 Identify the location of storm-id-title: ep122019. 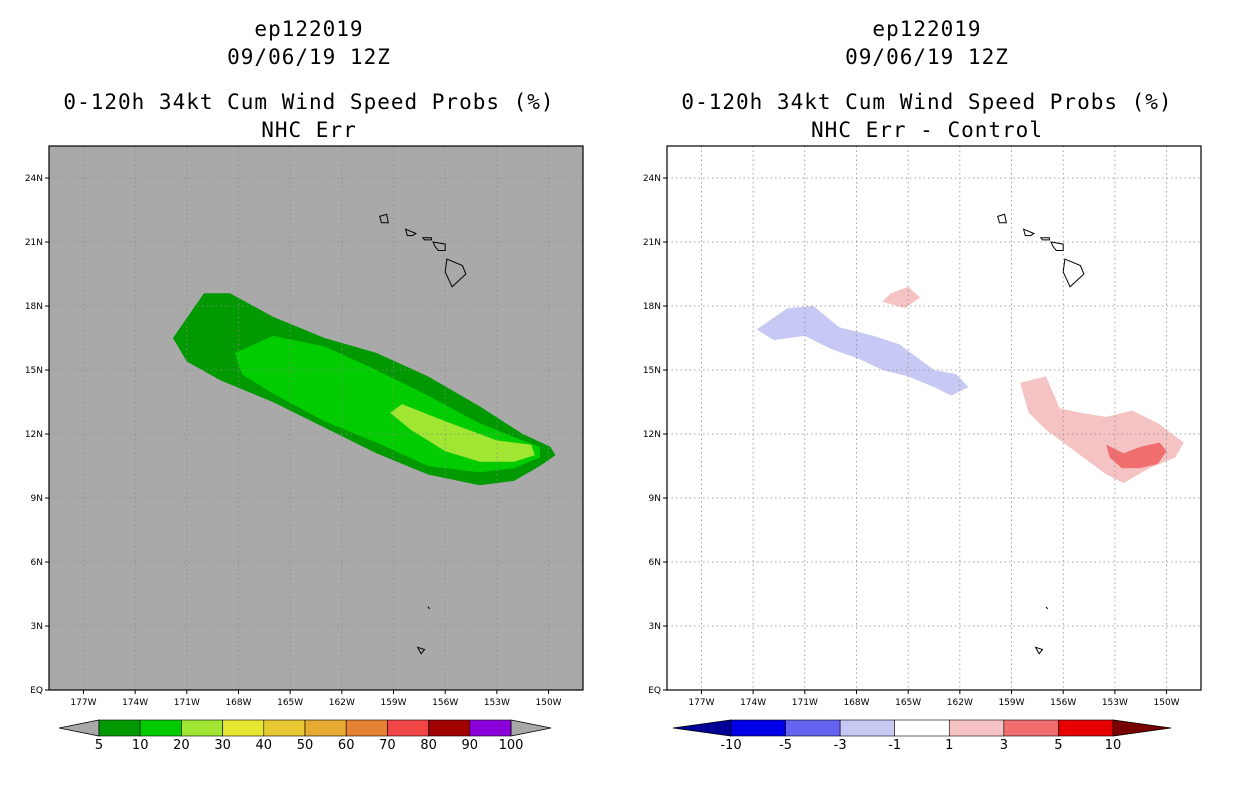
(927, 29).